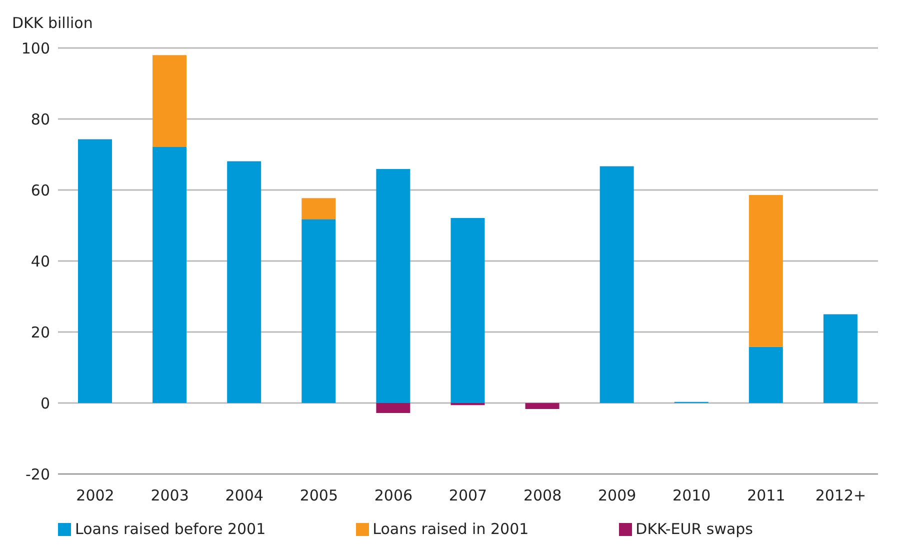 This screenshot has width=903, height=553. I want to click on x-tick-label: 2012+, so click(840, 495).